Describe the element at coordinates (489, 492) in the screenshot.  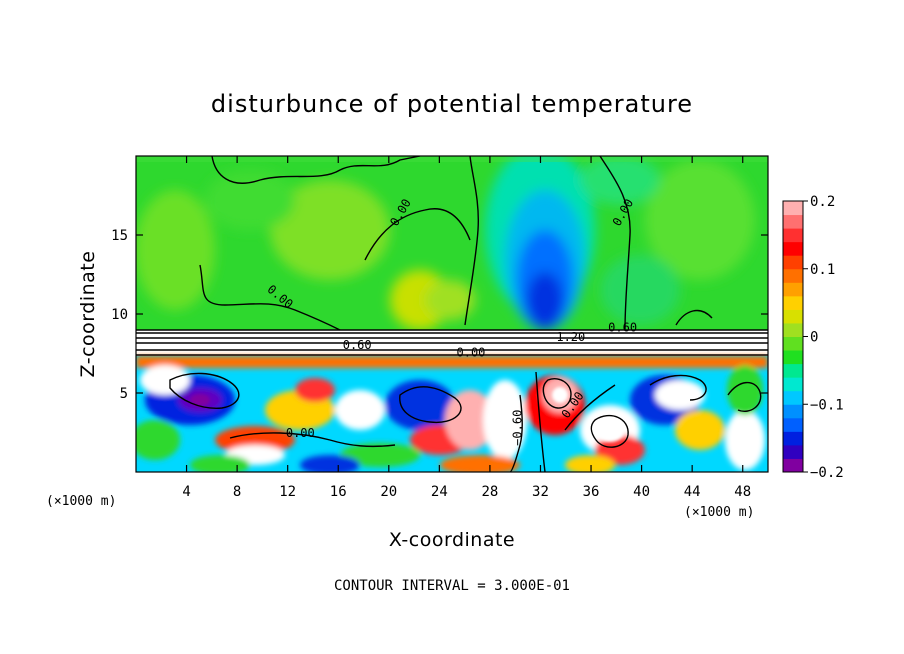
I see `x-tick-label: 28` at that location.